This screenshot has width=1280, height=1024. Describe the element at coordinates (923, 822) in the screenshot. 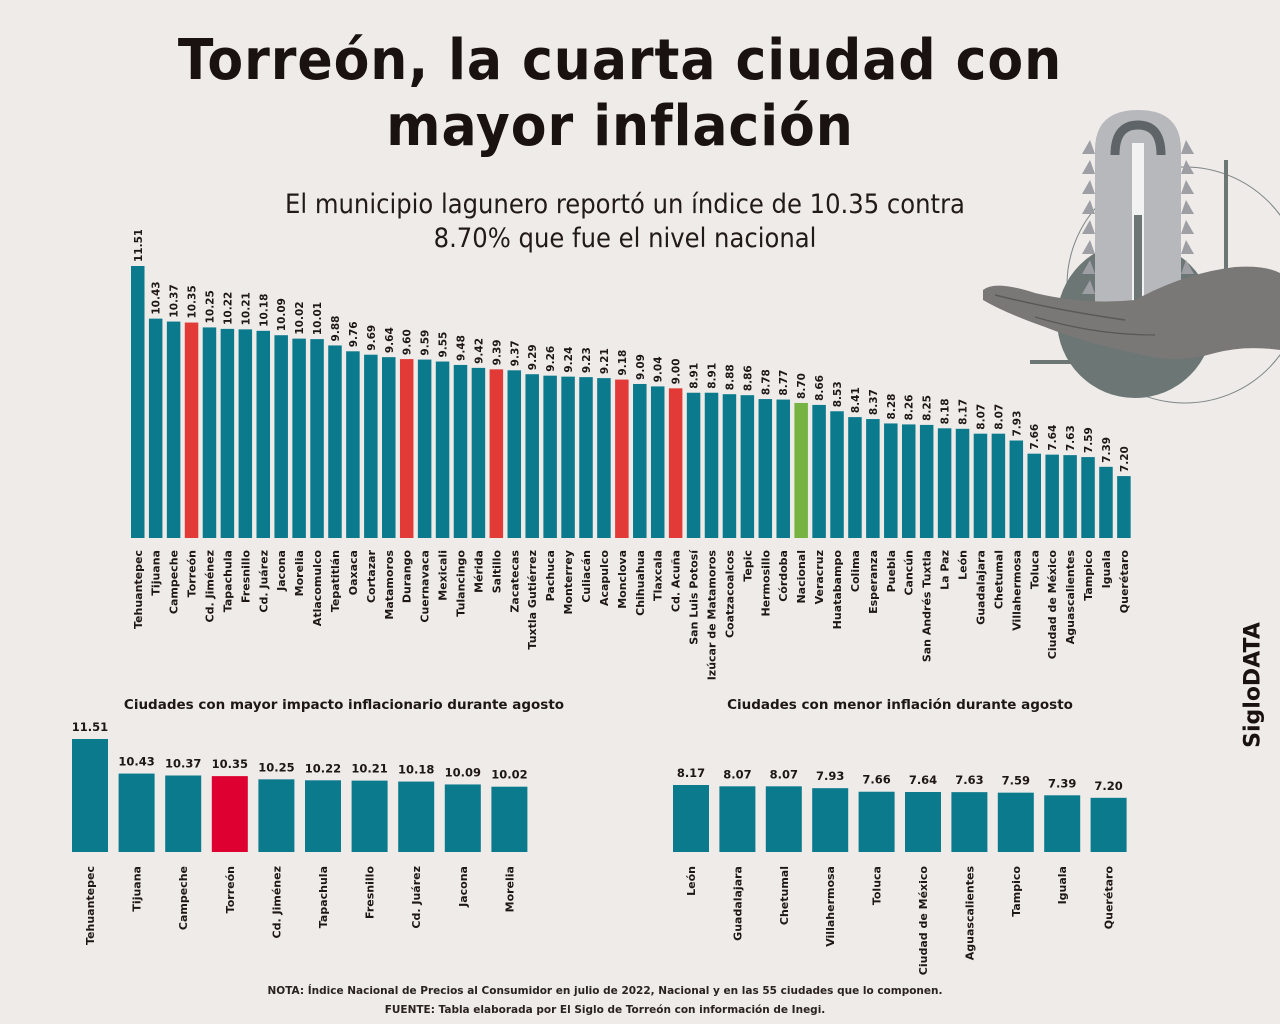

I see `bar-ciudad-de-mexico` at that location.